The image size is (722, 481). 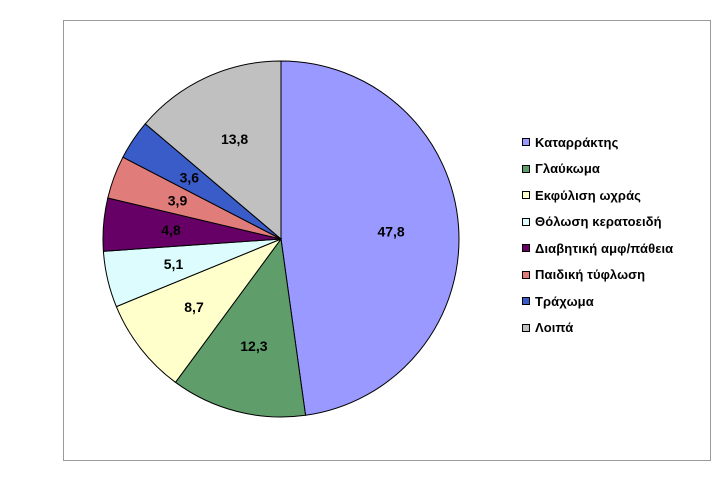 I want to click on legend-item-3: Εκφύλιση ωχράς, so click(x=597, y=195).